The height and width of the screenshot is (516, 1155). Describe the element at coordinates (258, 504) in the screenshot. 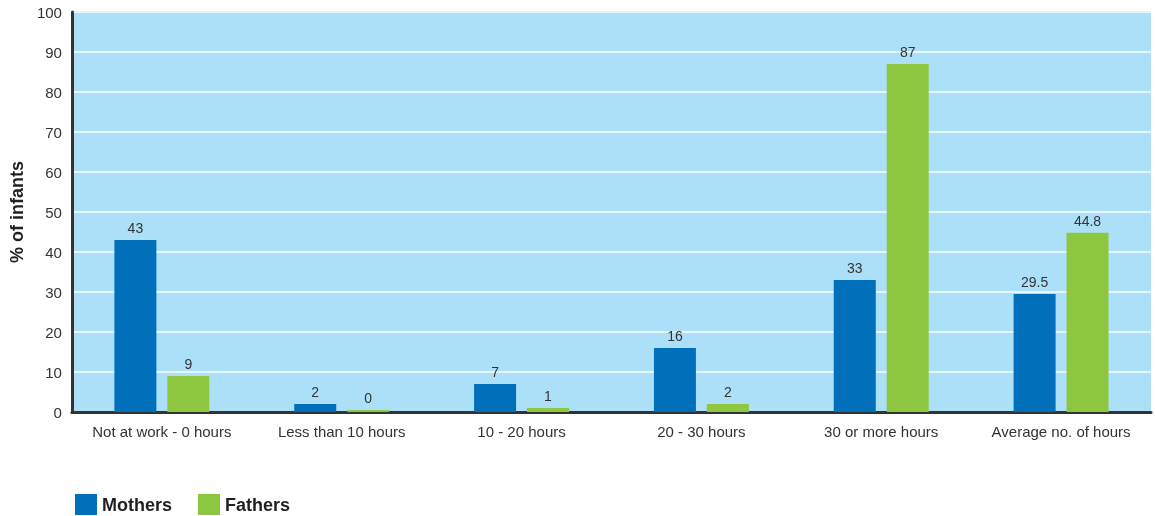

I see `legend-label: Fathers` at that location.